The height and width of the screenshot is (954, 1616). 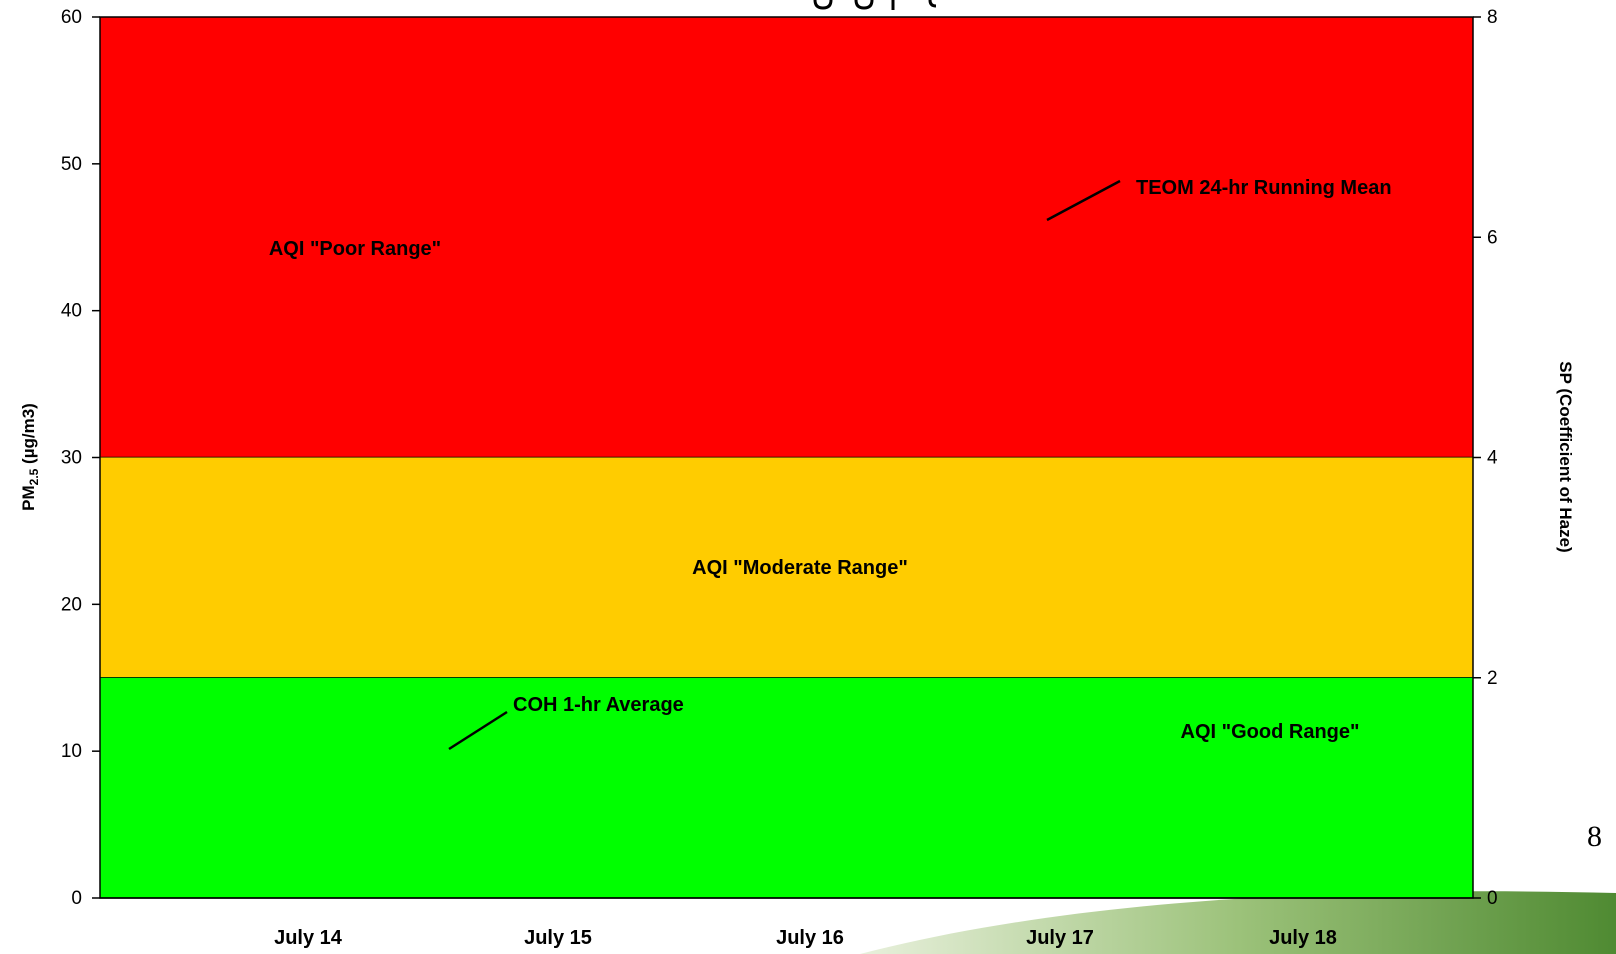 I want to click on left-axis: 0 10 20 30 40 50 60, so click(x=80, y=458).